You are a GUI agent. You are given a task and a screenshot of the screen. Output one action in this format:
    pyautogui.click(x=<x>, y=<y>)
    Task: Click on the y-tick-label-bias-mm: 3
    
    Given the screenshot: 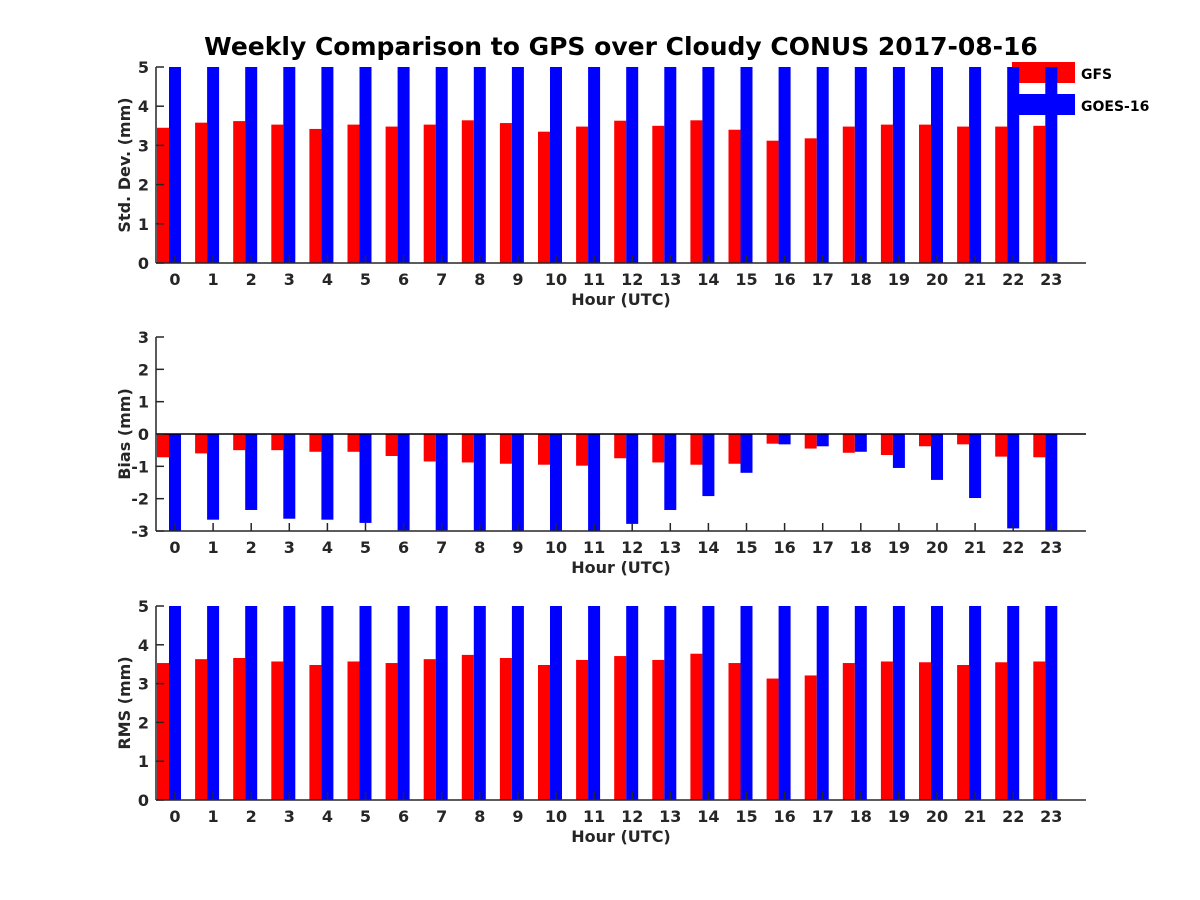 What is the action you would take?
    pyautogui.click(x=143, y=337)
    